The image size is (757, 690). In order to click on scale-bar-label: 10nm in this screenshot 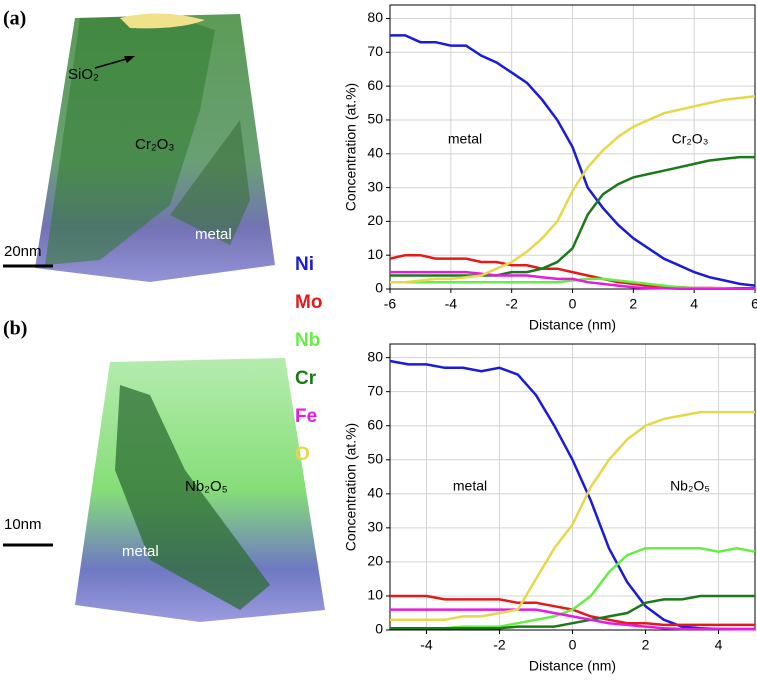, I will do `click(23, 524)`.